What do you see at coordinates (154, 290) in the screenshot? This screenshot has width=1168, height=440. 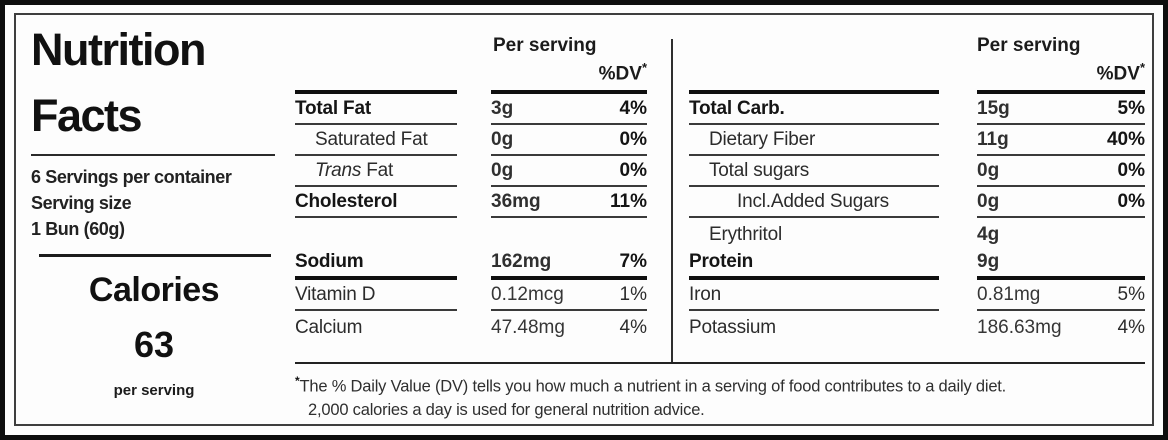 I see `calories-label: Calories` at bounding box center [154, 290].